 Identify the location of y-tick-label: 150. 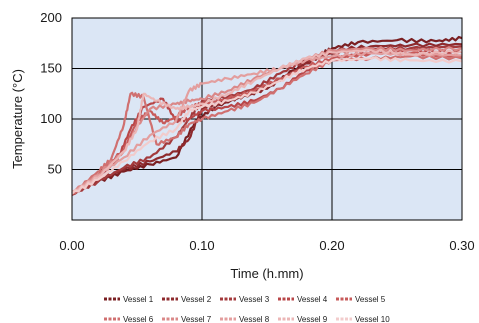
(51, 68).